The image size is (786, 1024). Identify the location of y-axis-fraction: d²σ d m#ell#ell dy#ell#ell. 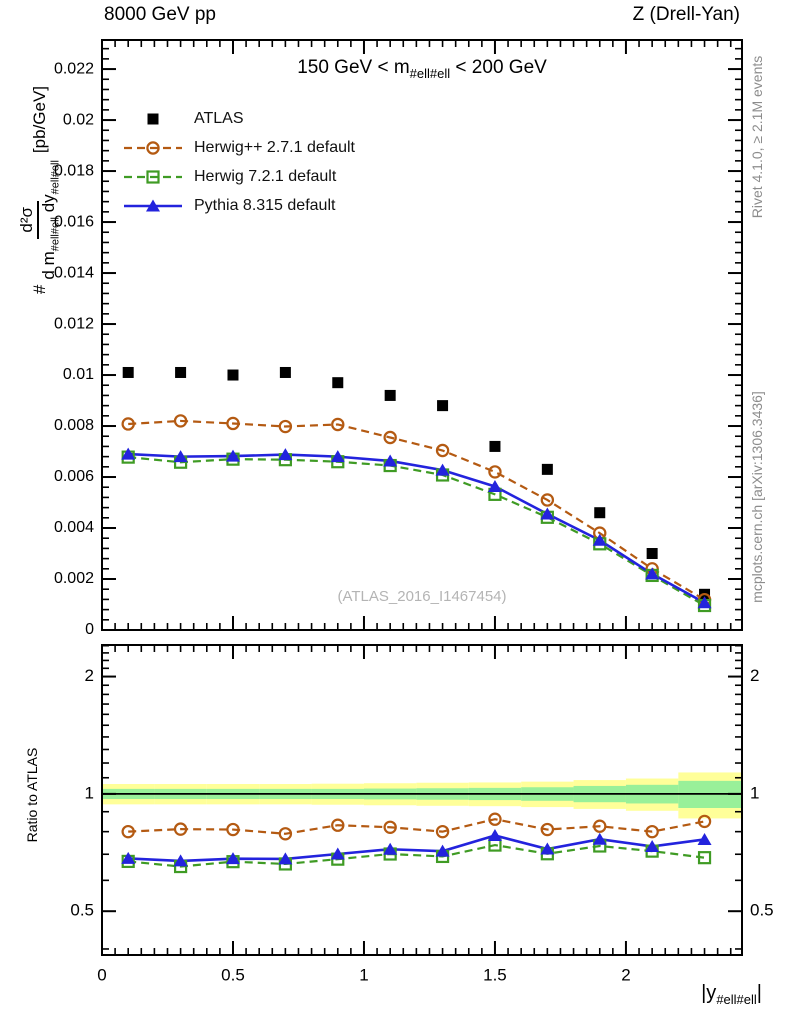
(39, 220).